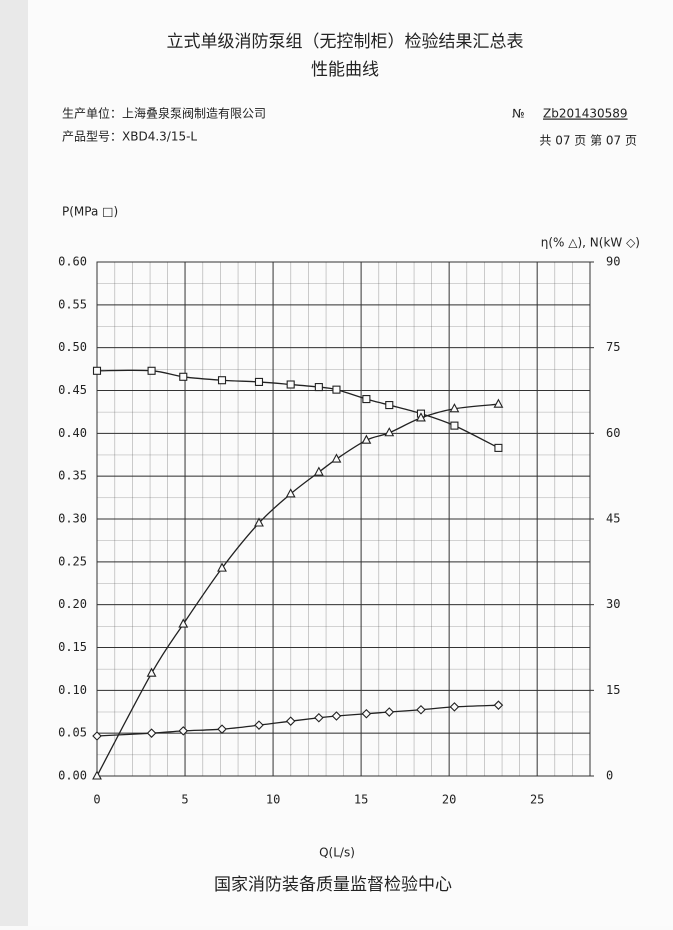  Describe the element at coordinates (72, 433) in the screenshot. I see `y-tick-label: 0.40` at that location.